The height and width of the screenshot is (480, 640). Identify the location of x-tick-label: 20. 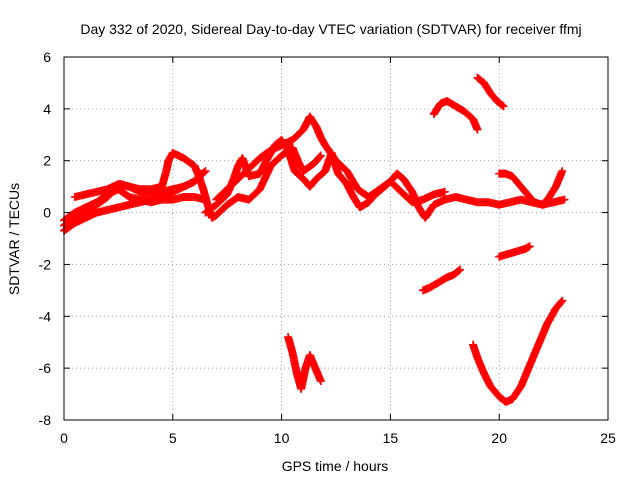
(499, 438).